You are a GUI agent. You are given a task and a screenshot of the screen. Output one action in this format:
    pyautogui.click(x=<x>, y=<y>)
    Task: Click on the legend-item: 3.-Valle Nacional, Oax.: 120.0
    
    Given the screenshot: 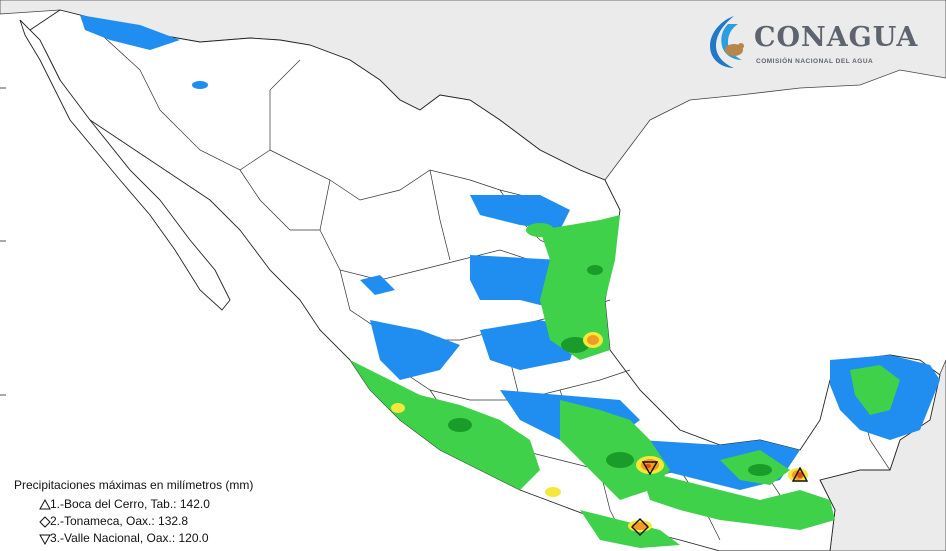 What is the action you would take?
    pyautogui.click(x=174, y=538)
    